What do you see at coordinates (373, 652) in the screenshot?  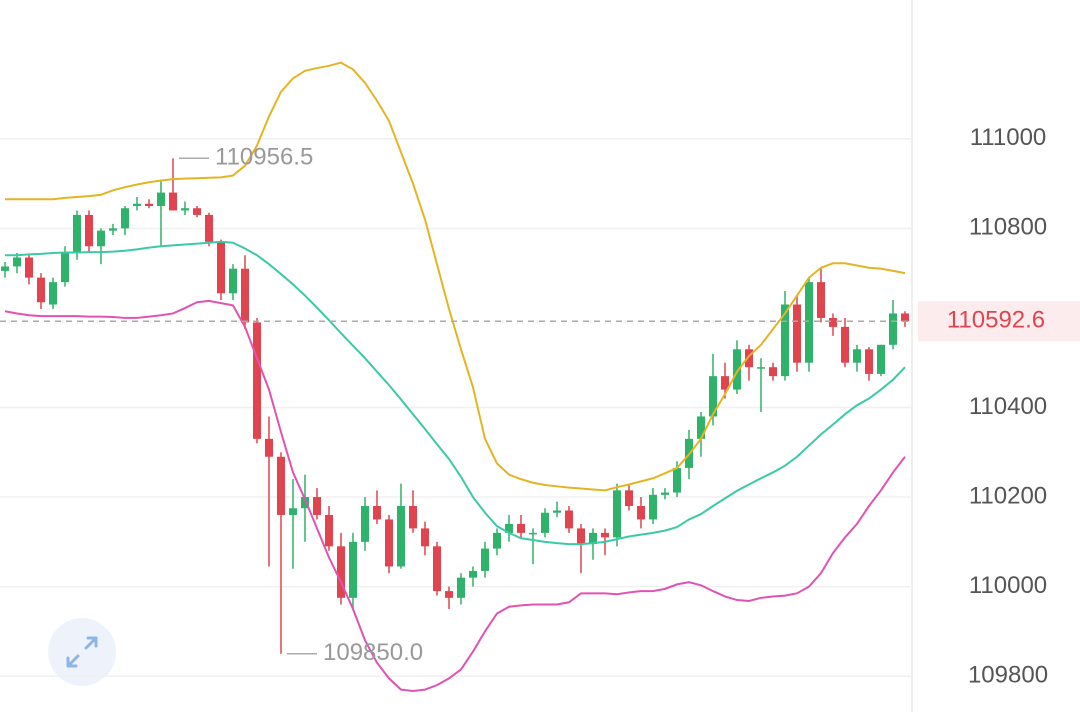 I see `annotation-label: 109850.0` at bounding box center [373, 652].